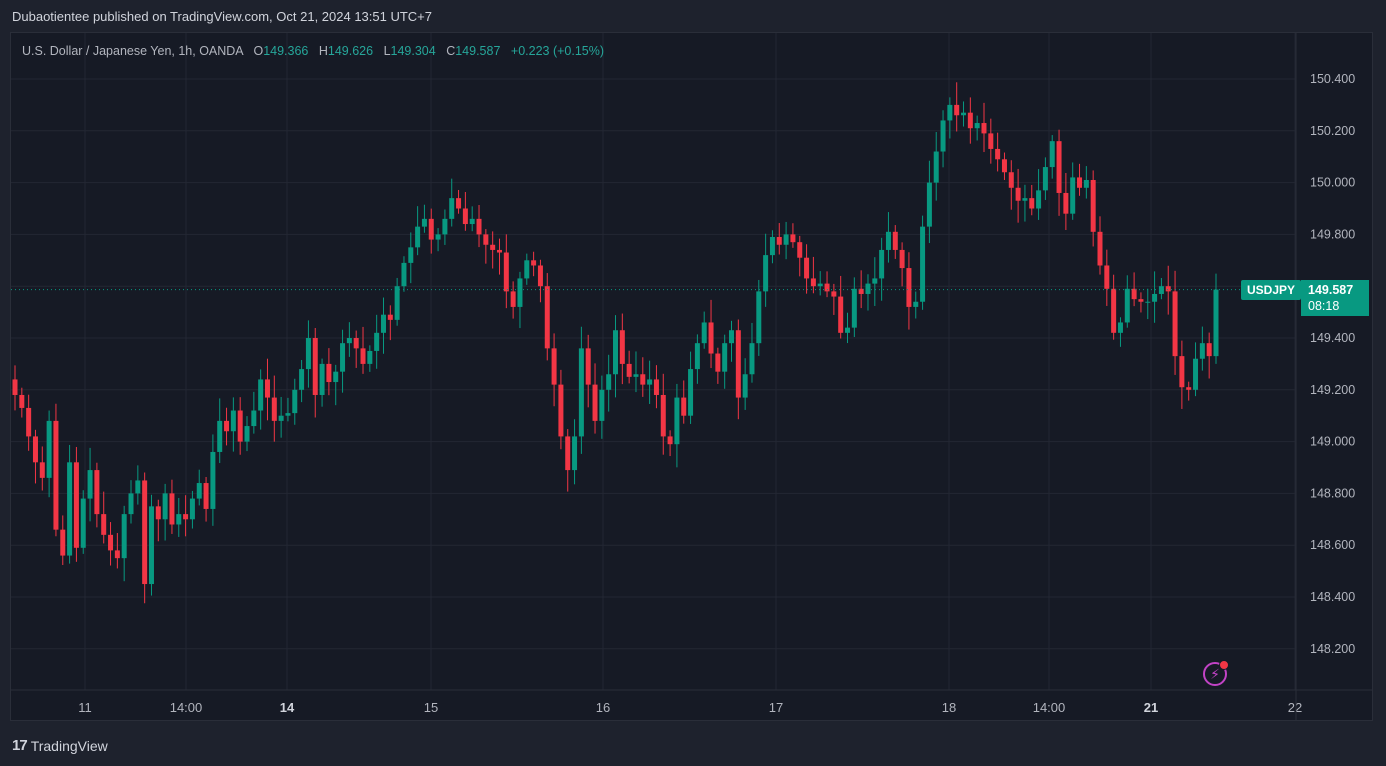 This screenshot has height=766, width=1386. Describe the element at coordinates (69, 745) in the screenshot. I see `tradingview-brand: TradingView` at that location.